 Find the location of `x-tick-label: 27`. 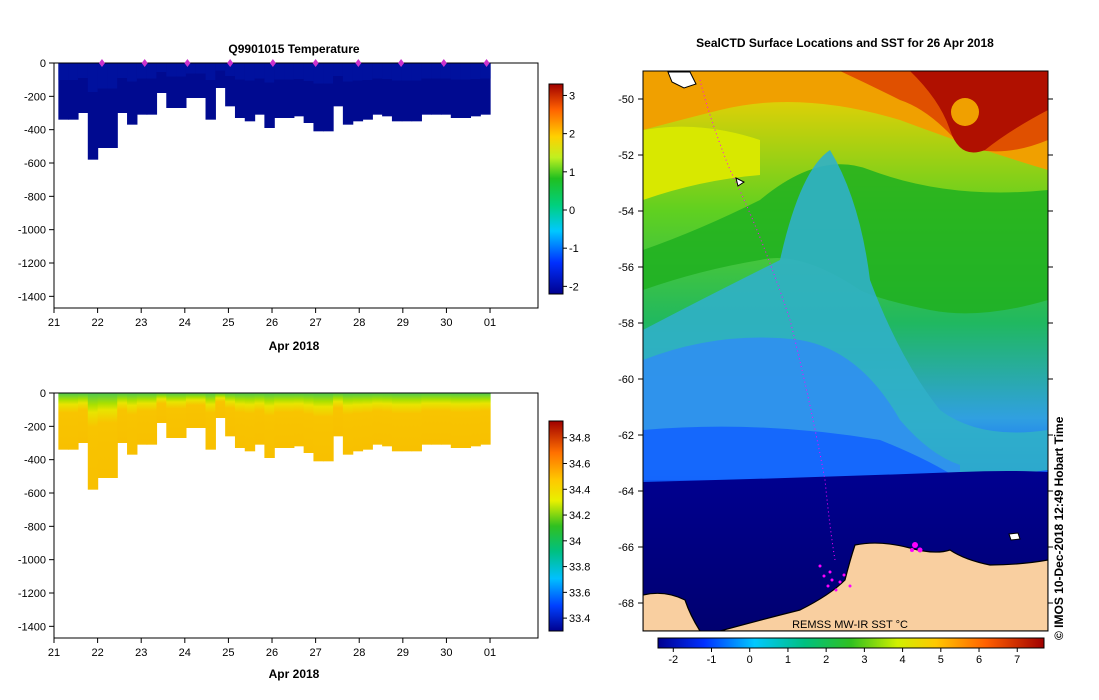

x-tick-label: 27 is located at coordinates (315, 323).